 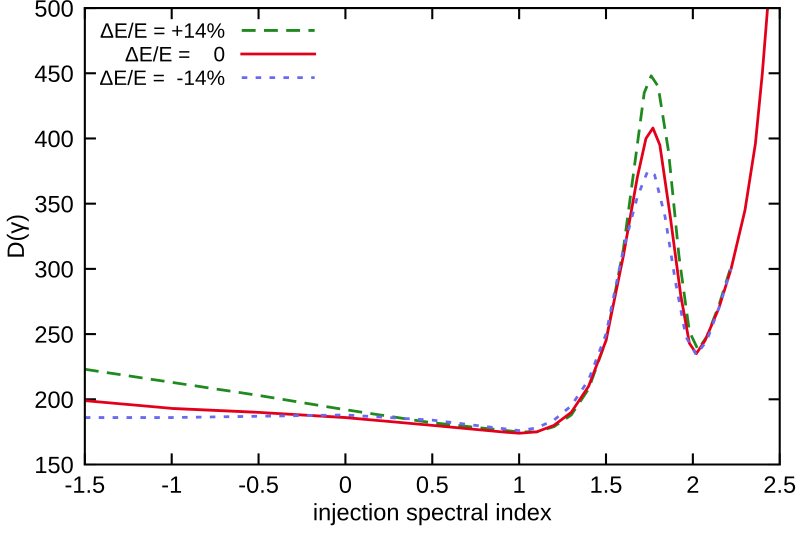 What do you see at coordinates (54, 399) in the screenshot?
I see `y-tick-label: 200` at bounding box center [54, 399].